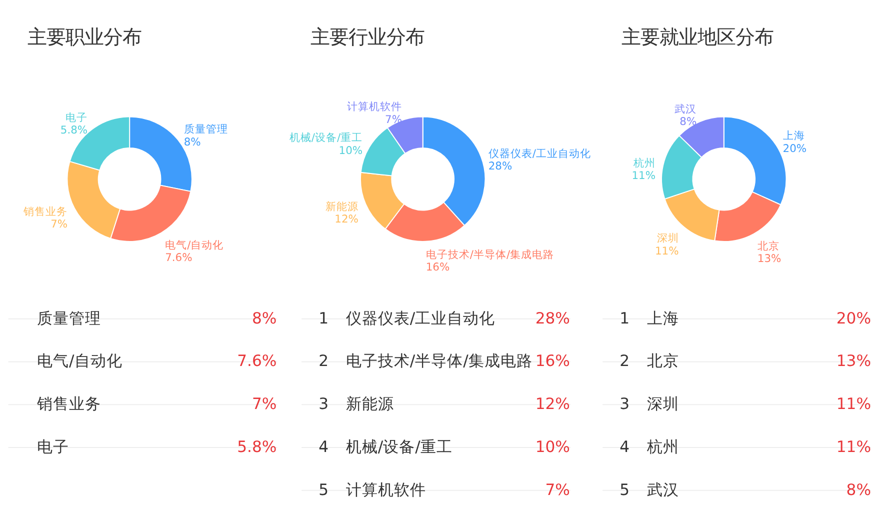  Describe the element at coordinates (662, 318) in the screenshot. I see `category-label: 上海` at that location.